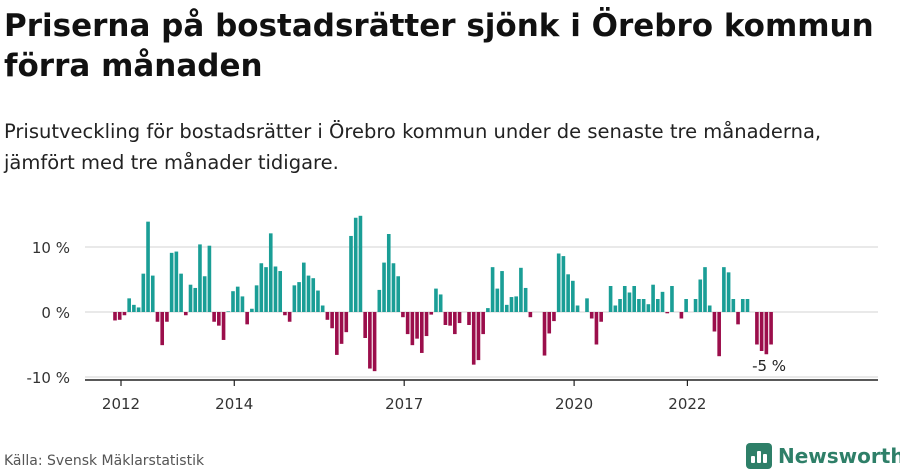  I want to click on x-tick-label: 2014, so click(234, 404).